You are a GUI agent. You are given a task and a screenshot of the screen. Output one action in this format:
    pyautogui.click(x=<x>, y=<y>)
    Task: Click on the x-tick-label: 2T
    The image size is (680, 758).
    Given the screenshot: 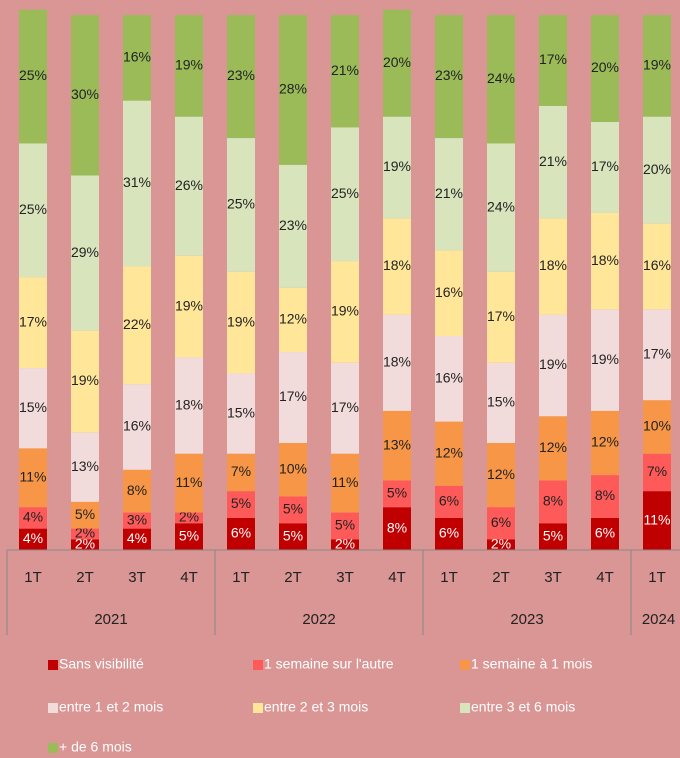 What is the action you would take?
    pyautogui.click(x=293, y=577)
    